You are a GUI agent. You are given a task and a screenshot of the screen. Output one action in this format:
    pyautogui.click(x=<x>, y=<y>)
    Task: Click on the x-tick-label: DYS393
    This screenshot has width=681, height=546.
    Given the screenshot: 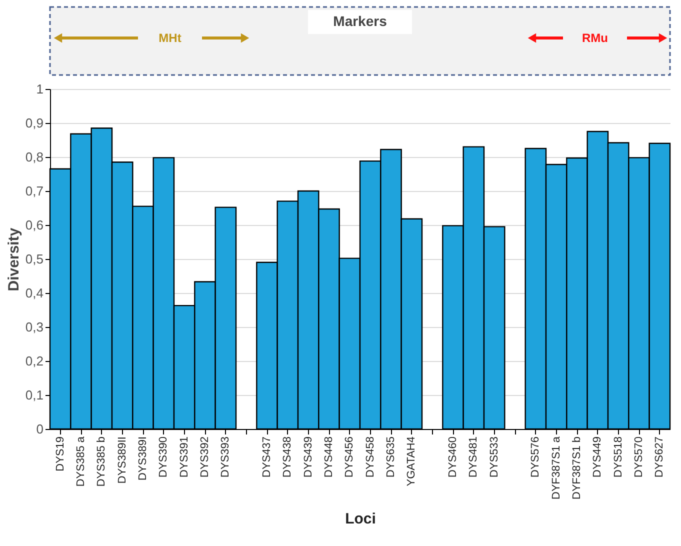 What is the action you would take?
    pyautogui.click(x=226, y=457)
    